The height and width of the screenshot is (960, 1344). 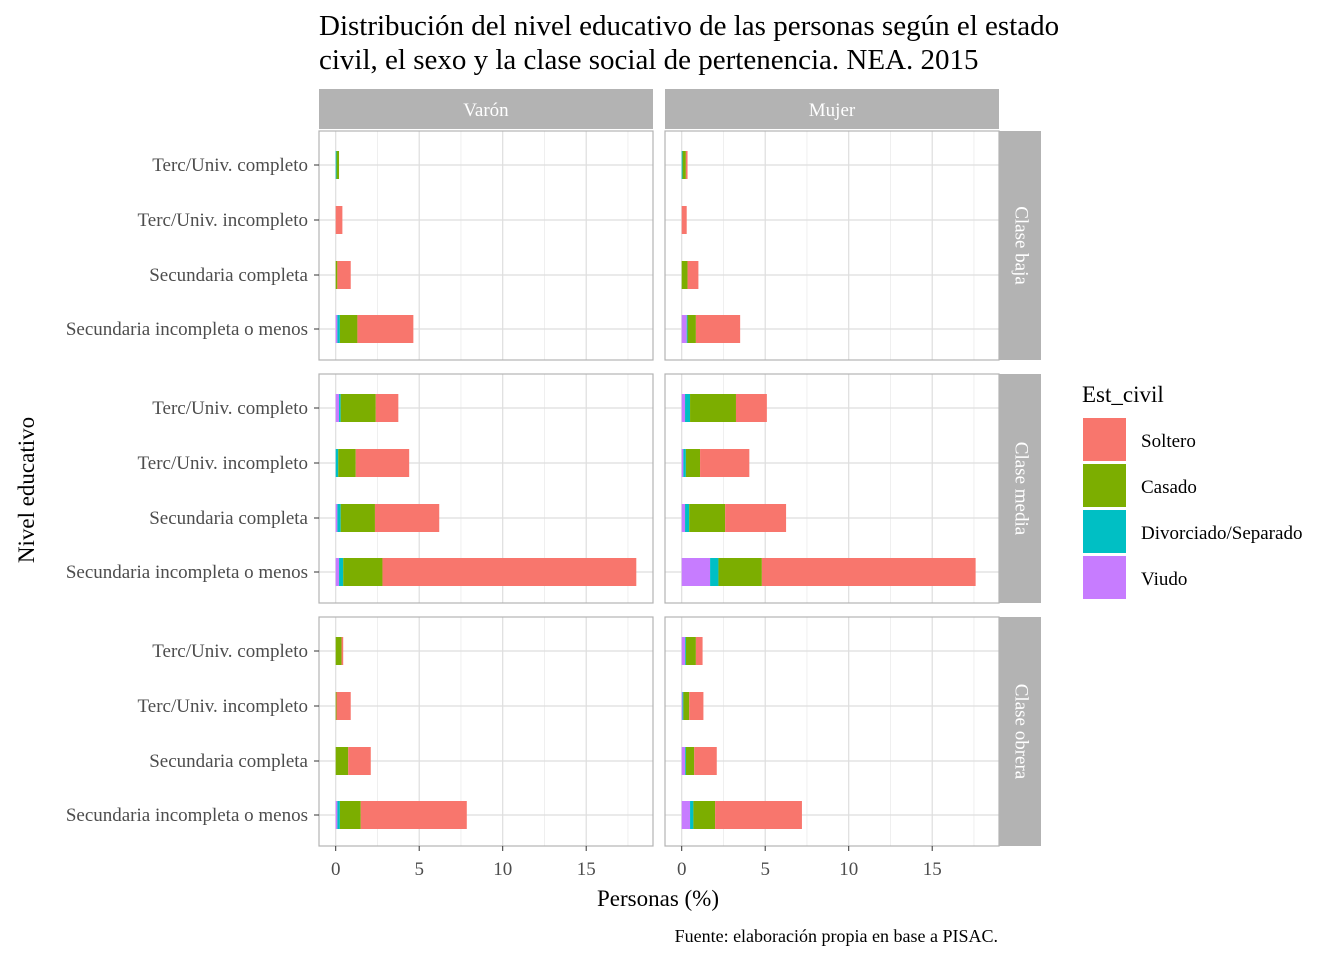 I want to click on legend-title: Est_civil, so click(x=1123, y=394).